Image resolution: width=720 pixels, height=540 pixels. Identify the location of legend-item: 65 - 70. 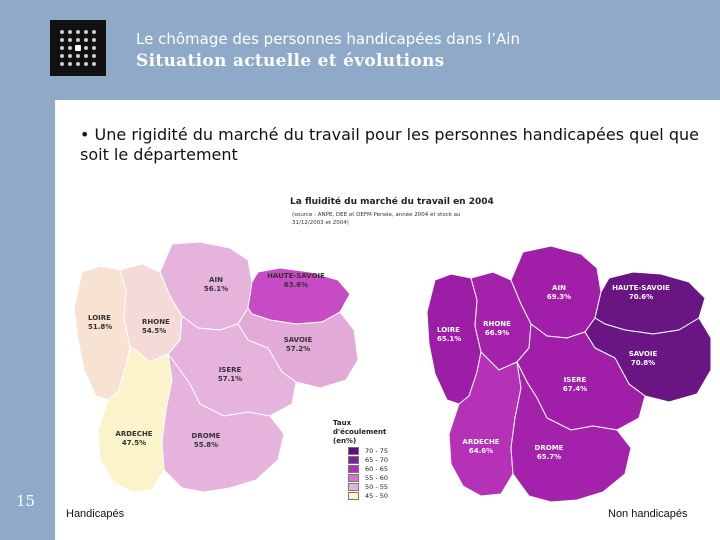
(368, 460).